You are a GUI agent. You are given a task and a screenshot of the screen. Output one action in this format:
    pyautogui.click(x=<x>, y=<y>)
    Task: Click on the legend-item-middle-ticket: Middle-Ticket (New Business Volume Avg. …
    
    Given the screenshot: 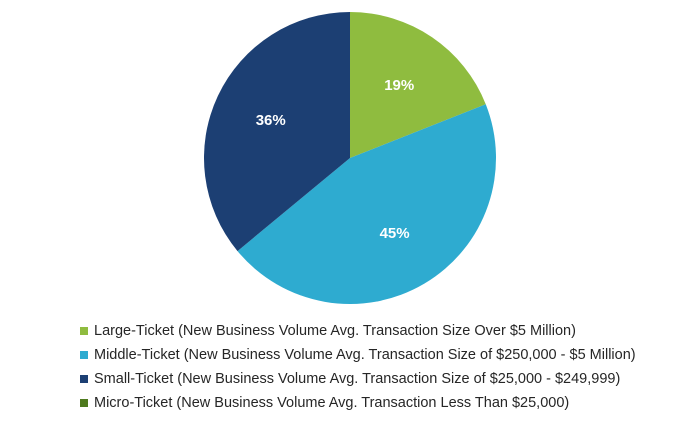 What is the action you would take?
    pyautogui.click(x=358, y=355)
    